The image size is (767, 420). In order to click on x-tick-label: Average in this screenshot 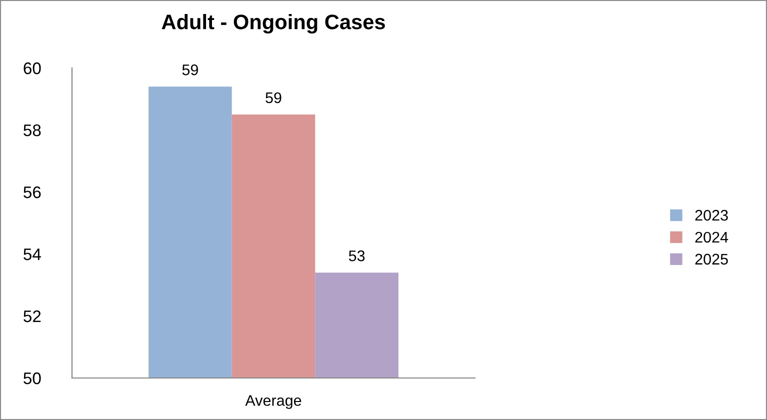, I will do `click(273, 402)`.